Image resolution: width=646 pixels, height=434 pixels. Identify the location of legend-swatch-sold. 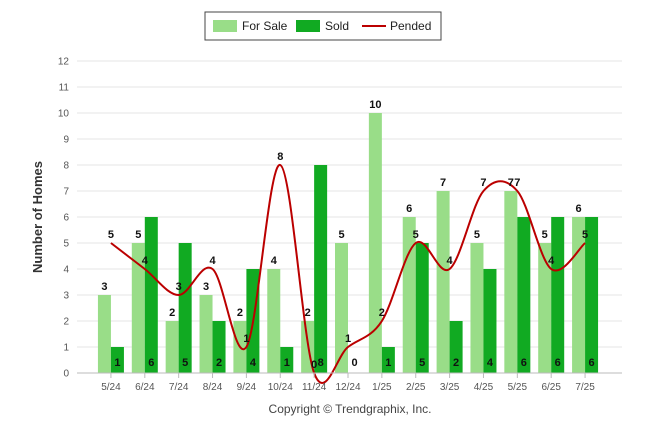
(308, 26).